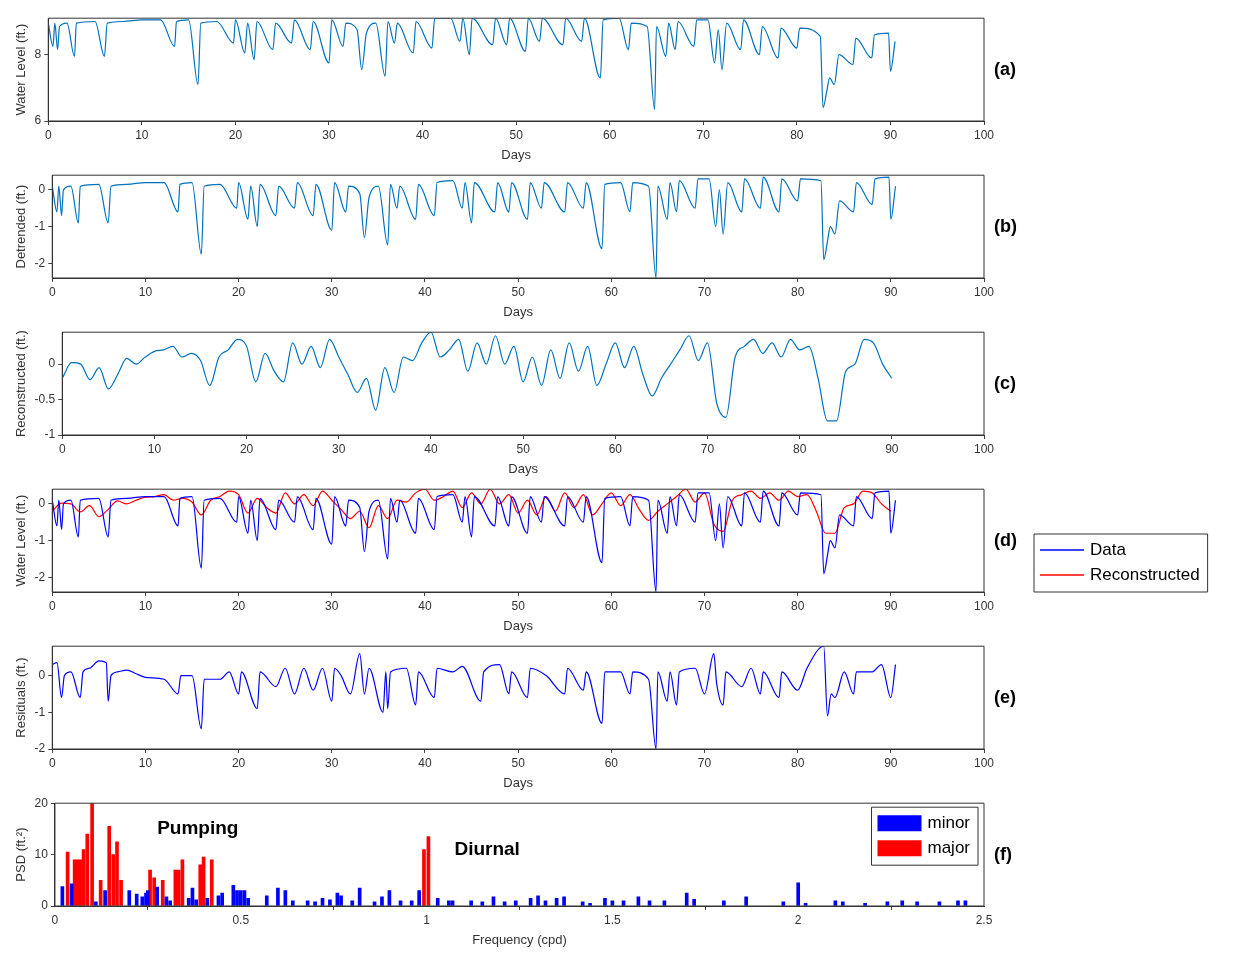  I want to click on y-axis-title: Detrended (ft.), so click(21, 226).